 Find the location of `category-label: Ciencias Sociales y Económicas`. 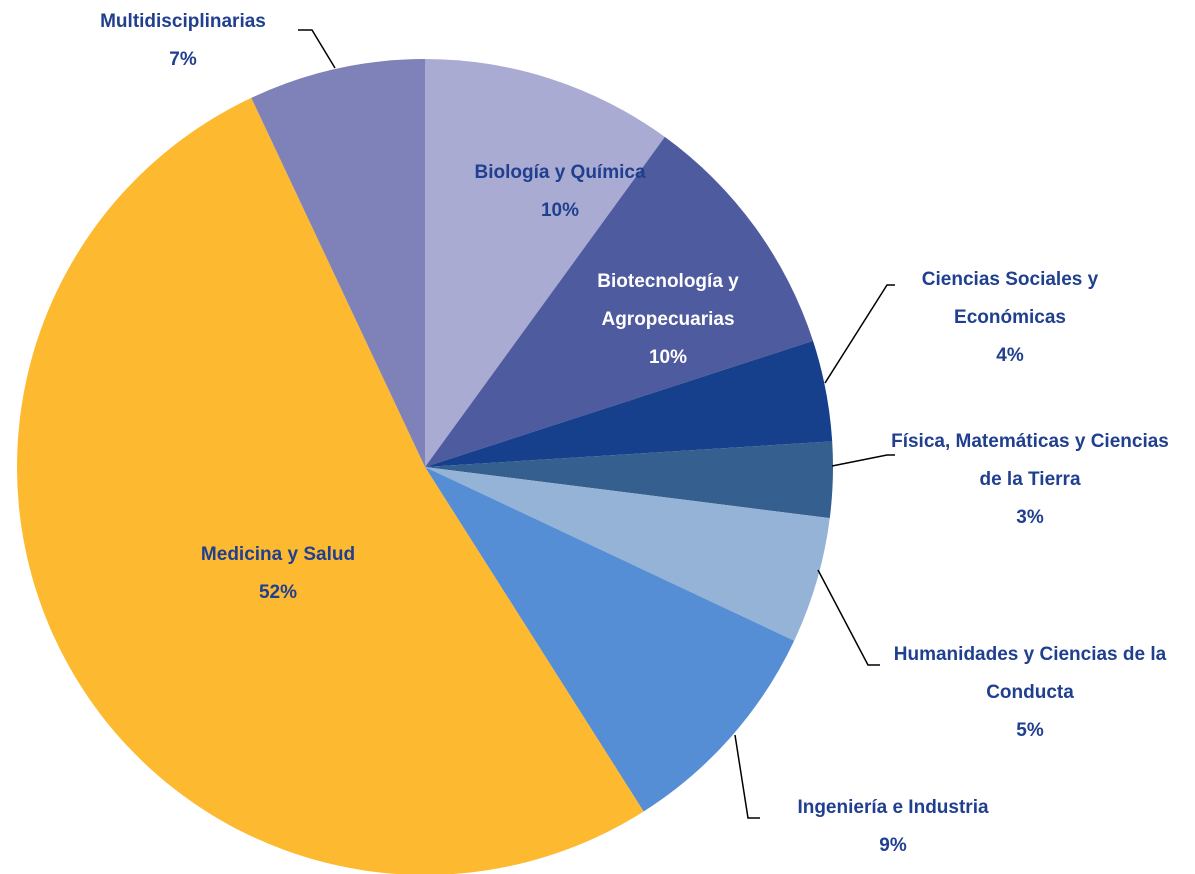

category-label: Ciencias Sociales y Económicas is located at coordinates (1010, 298).